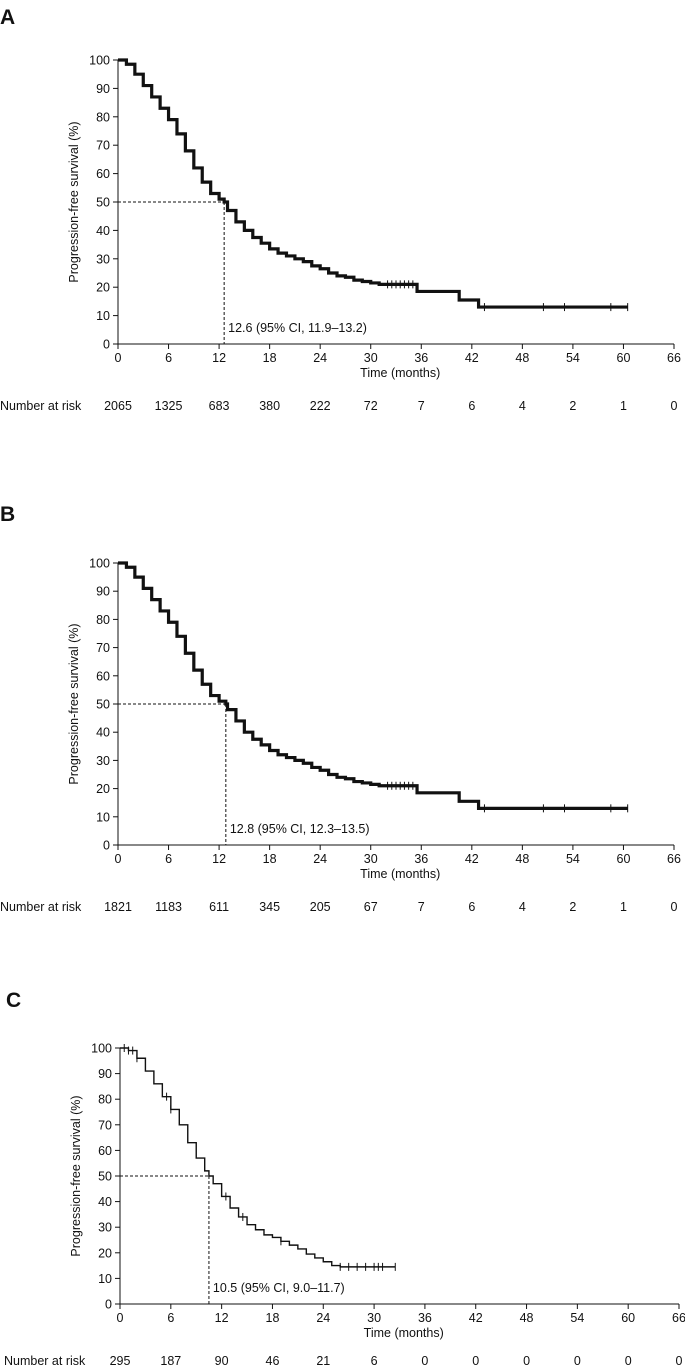 The image size is (685, 1367). I want to click on panel-b-risk-value: 0, so click(674, 907).